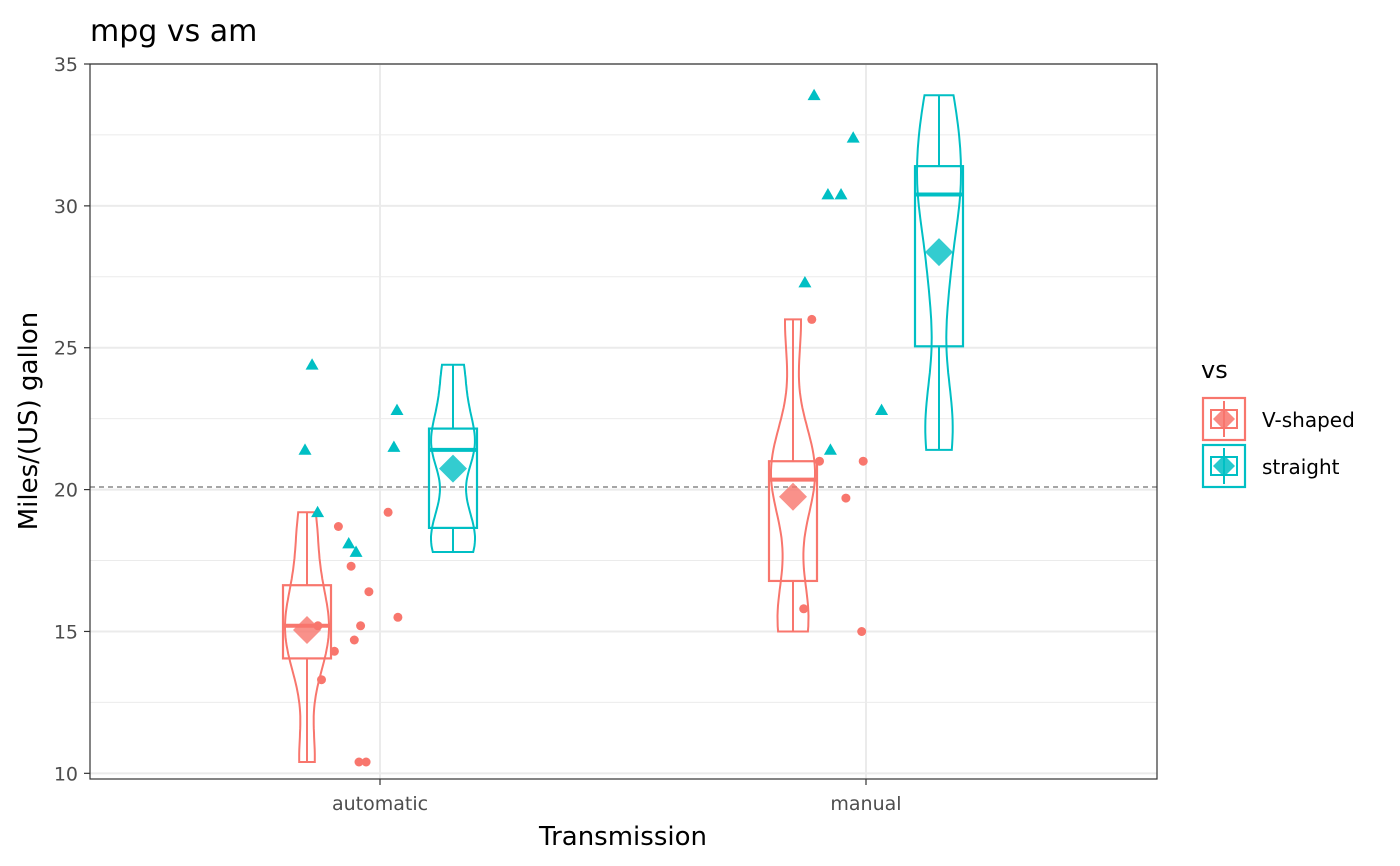 Image resolution: width=1400 pixels, height=866 pixels. I want to click on x-tick-label: manual, so click(865, 804).